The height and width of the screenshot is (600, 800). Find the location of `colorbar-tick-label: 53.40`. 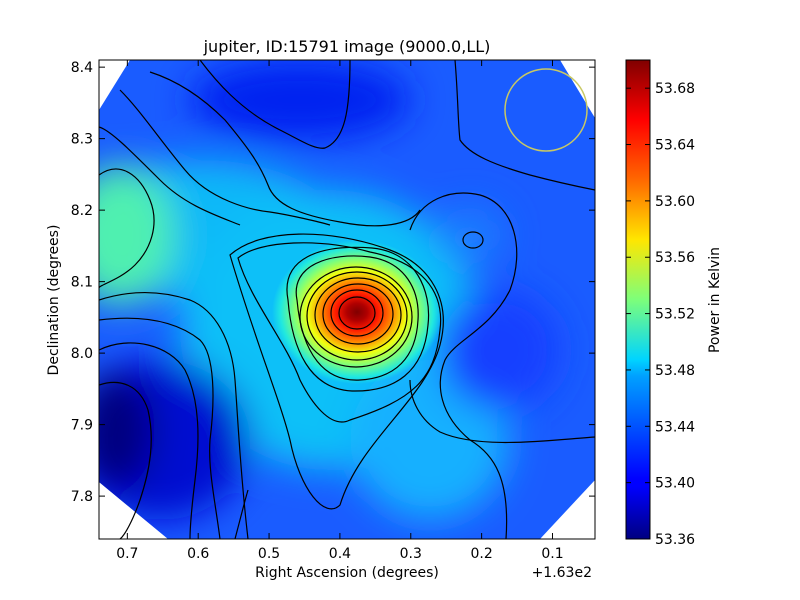

colorbar-tick-label: 53.40 is located at coordinates (675, 484).